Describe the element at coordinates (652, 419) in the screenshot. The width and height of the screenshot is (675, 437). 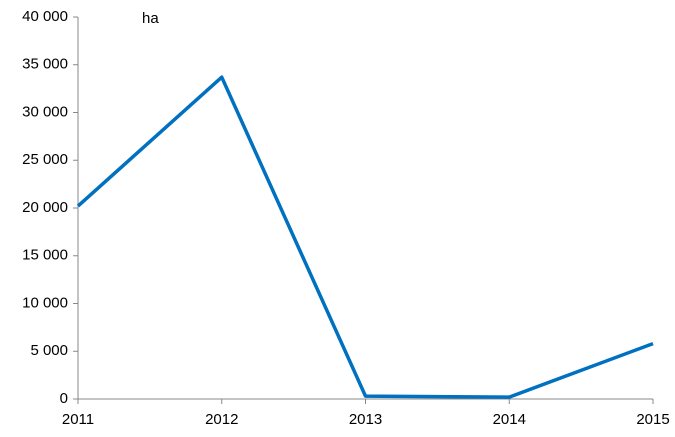
I see `x-tick-label: 2015` at that location.